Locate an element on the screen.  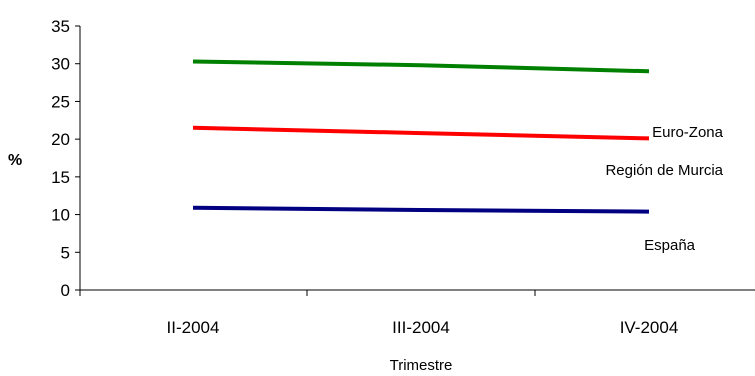
x-axis: II-2004 III-2004 IV-2004 is located at coordinates (417, 313).